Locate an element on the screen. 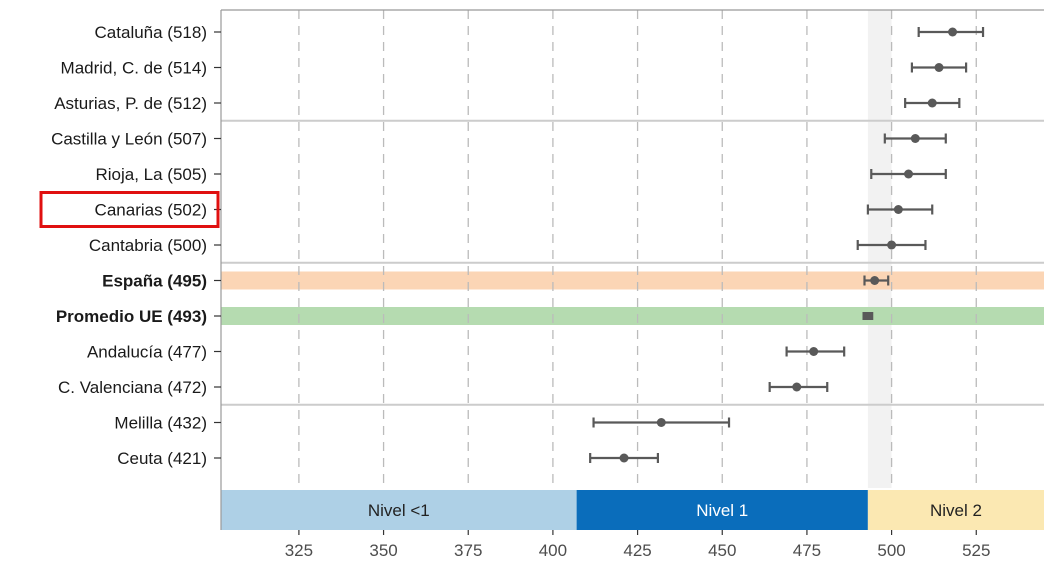 Image resolution: width=1044 pixels, height=563 pixels. shaded-column is located at coordinates (879, 249).